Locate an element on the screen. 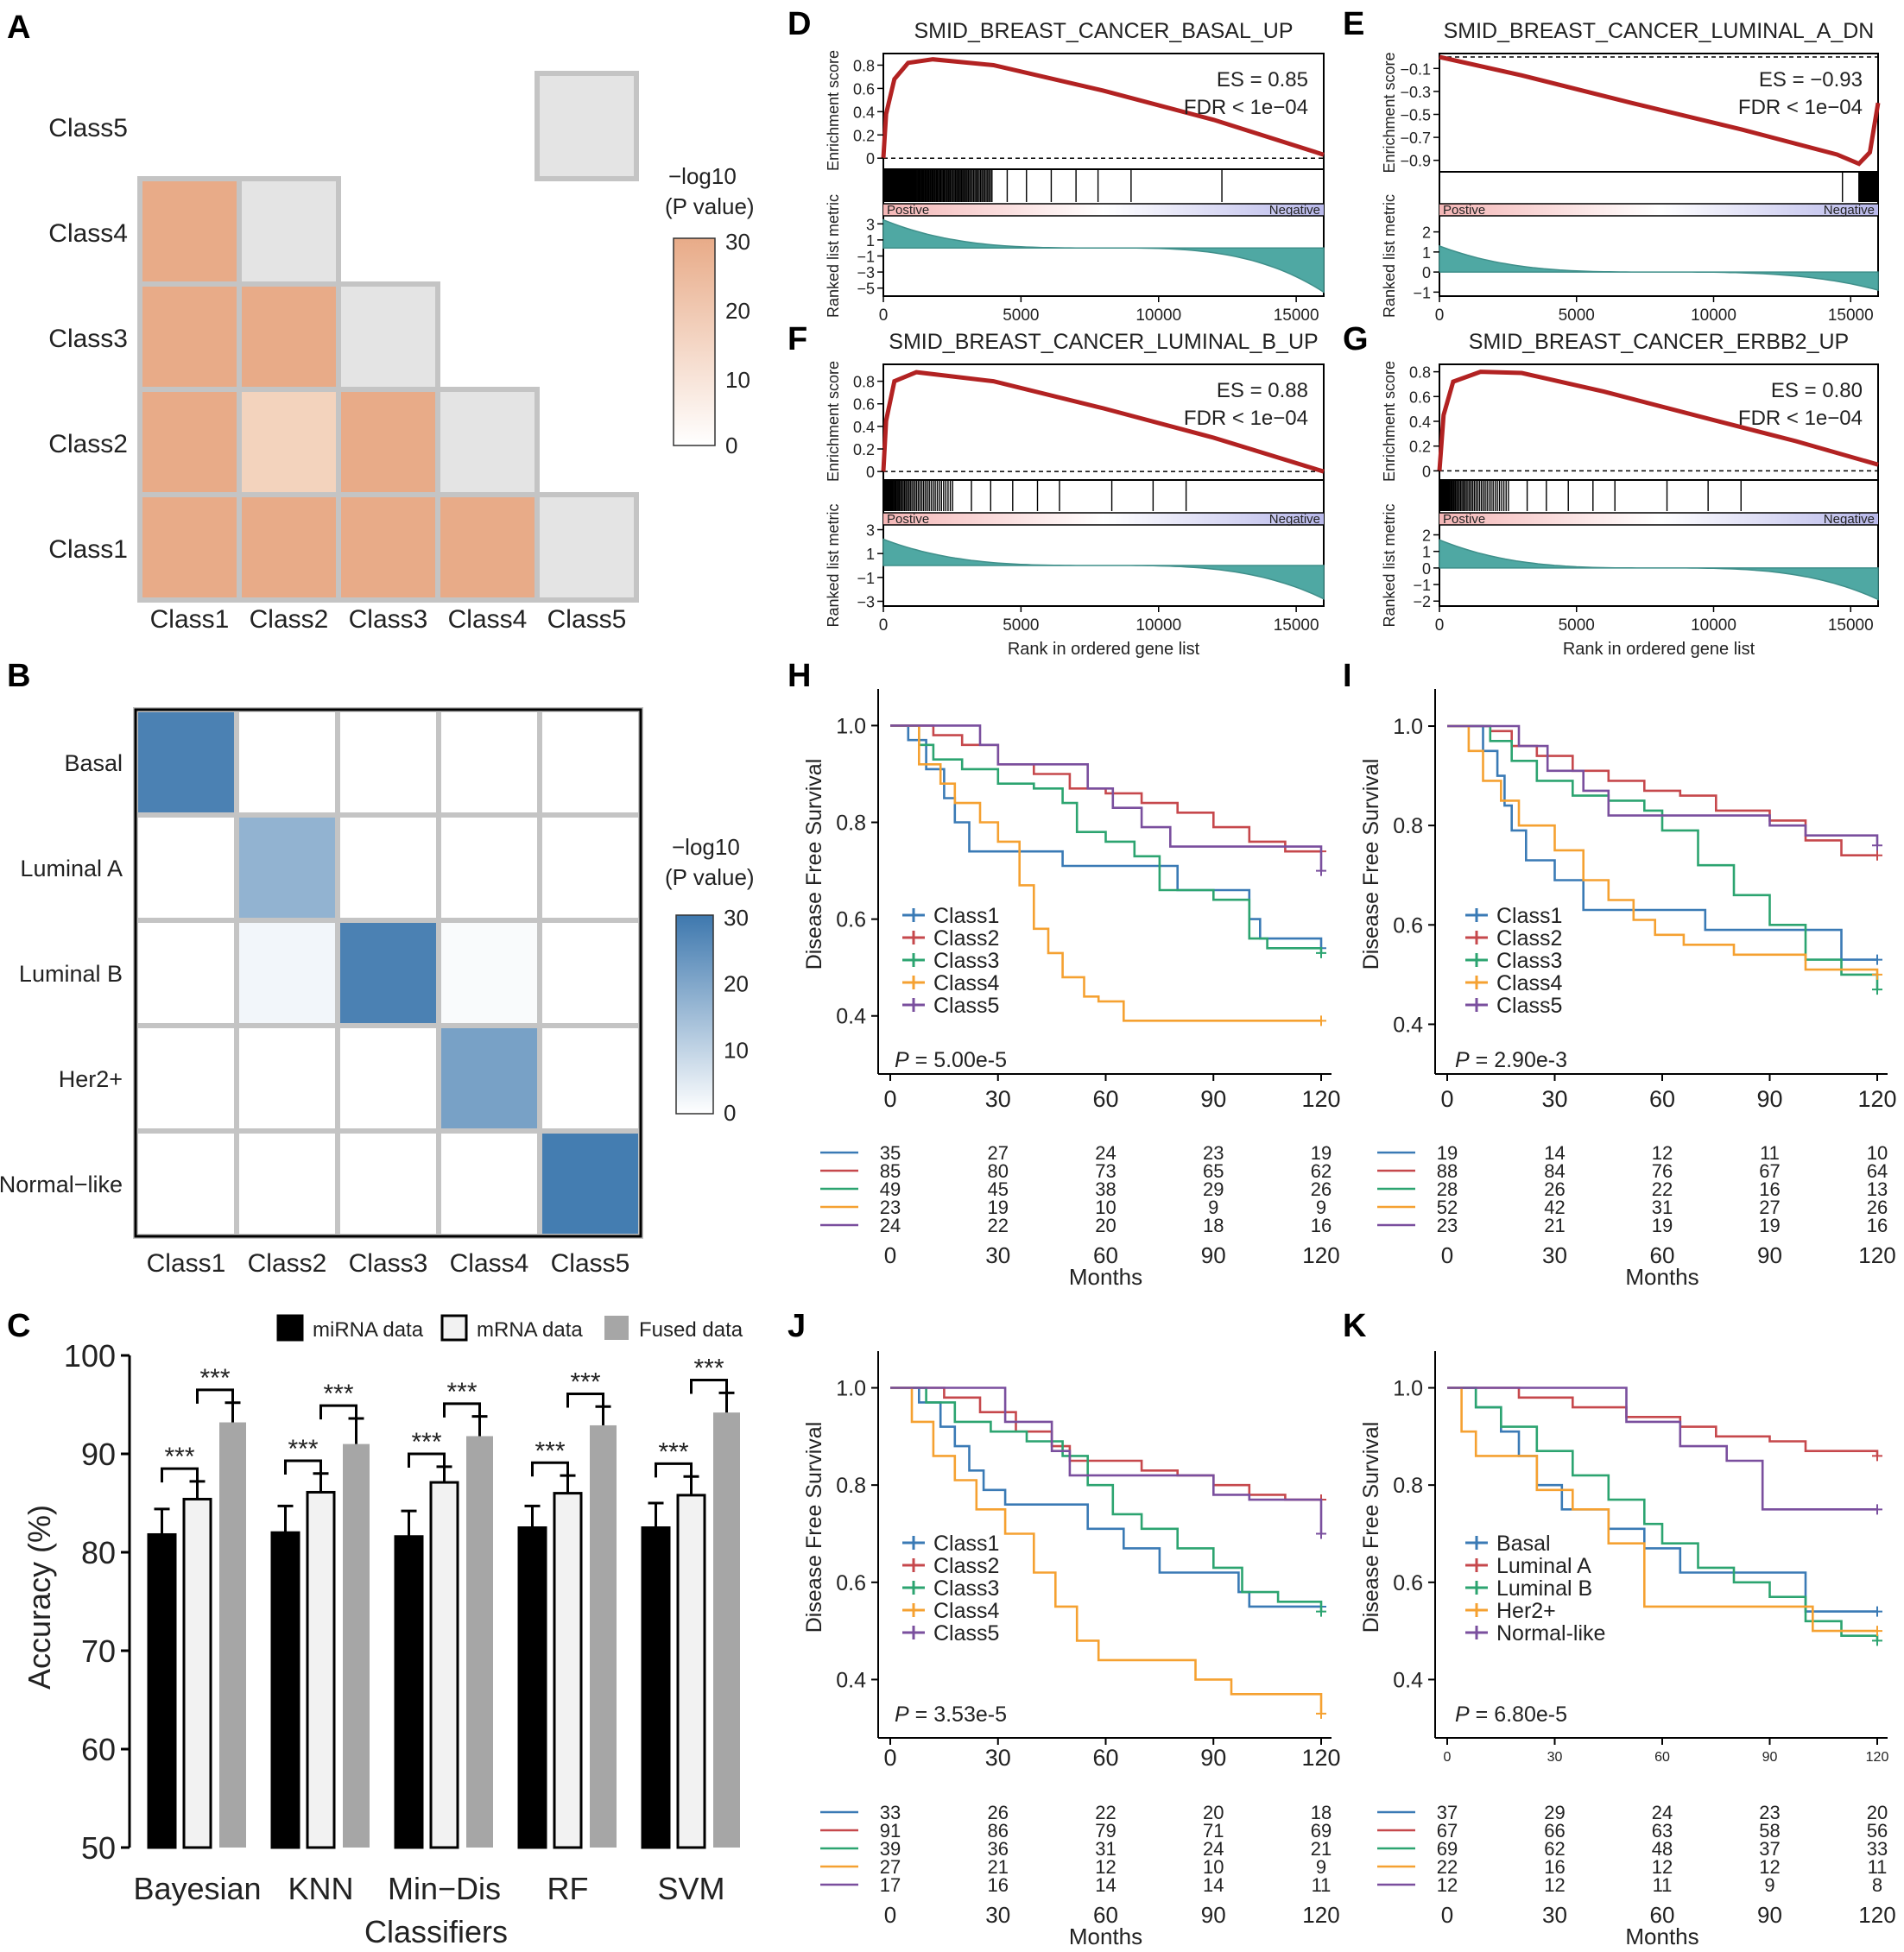 Image resolution: width=1904 pixels, height=1952 pixels. panel-I-ytick-label: 0.6 is located at coordinates (1408, 925).